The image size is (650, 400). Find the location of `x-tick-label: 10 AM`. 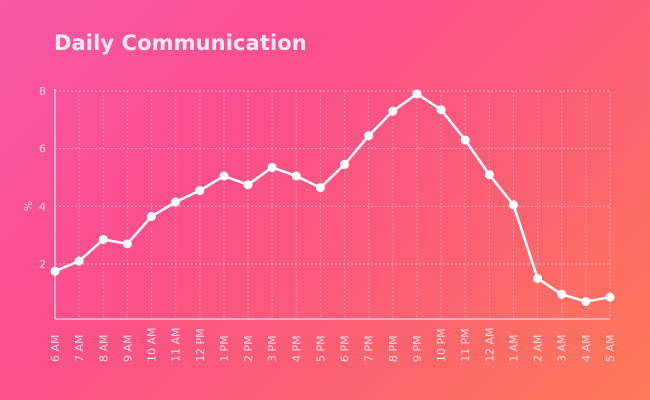

x-tick-label: 10 AM is located at coordinates (152, 344).